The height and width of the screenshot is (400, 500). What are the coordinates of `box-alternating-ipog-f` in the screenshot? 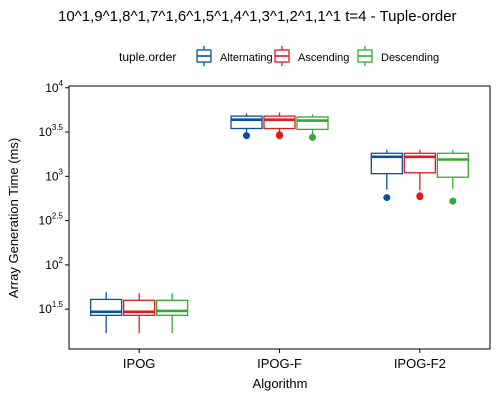 It's located at (246, 126).